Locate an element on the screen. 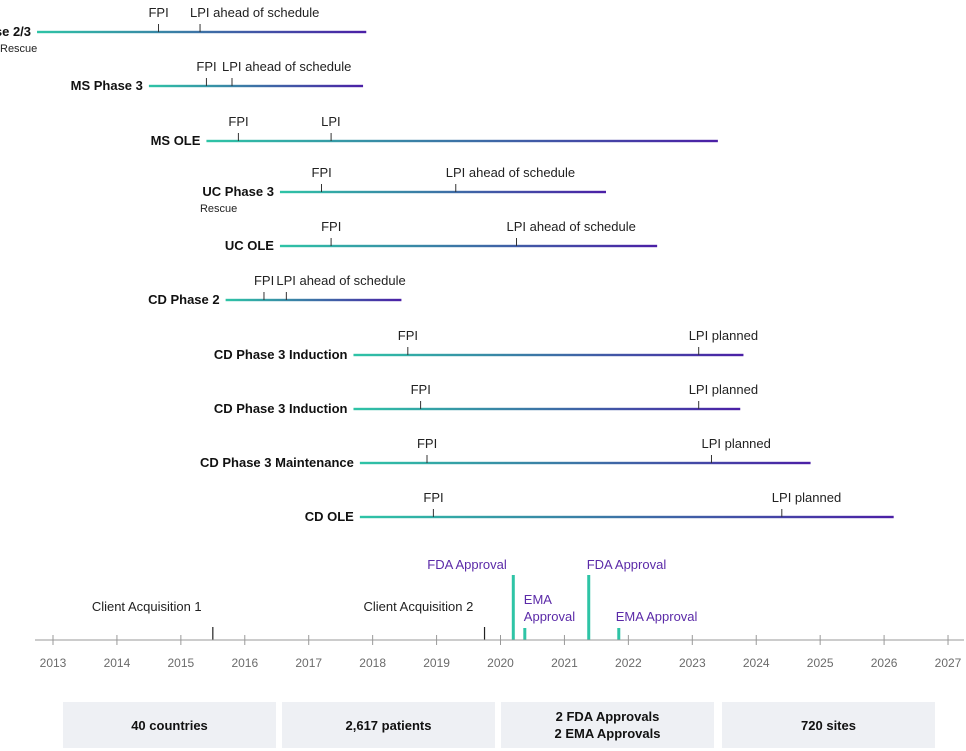 The height and width of the screenshot is (751, 966). event-label: Client Acquisition 1 is located at coordinates (147, 606).